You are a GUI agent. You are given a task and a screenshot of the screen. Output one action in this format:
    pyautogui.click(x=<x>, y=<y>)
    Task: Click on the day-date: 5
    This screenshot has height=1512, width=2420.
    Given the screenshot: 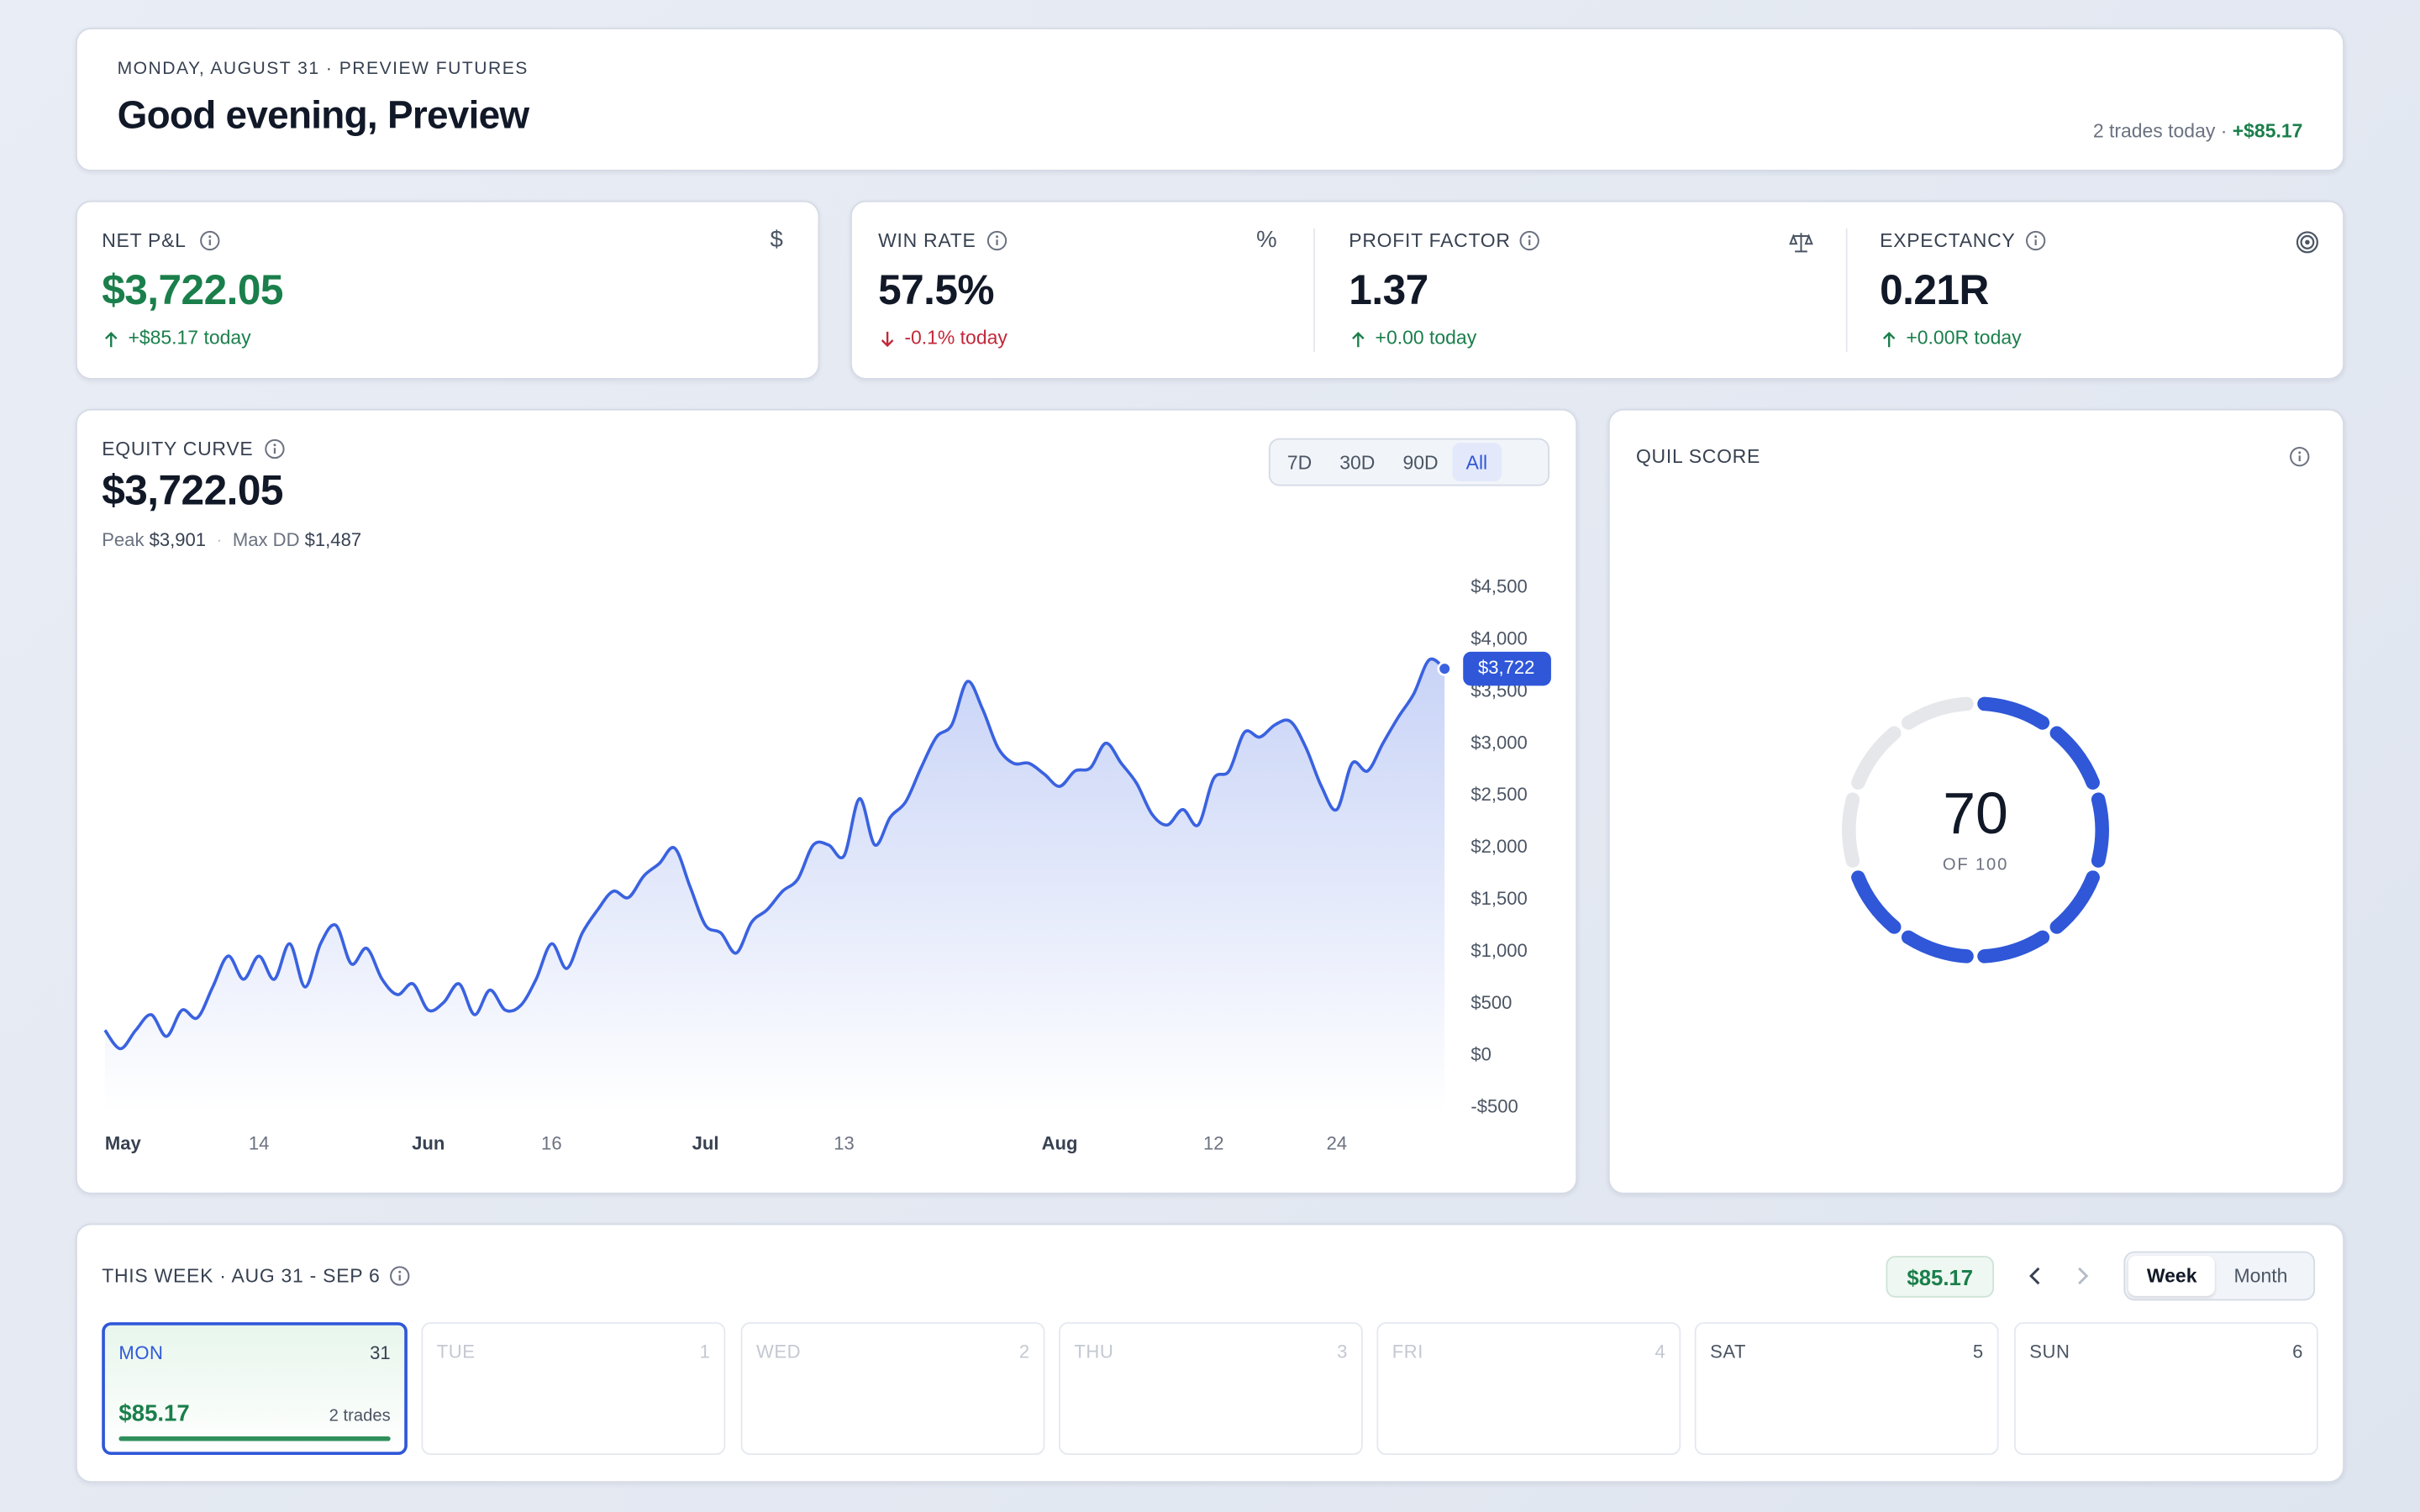 What is the action you would take?
    pyautogui.click(x=1978, y=1351)
    